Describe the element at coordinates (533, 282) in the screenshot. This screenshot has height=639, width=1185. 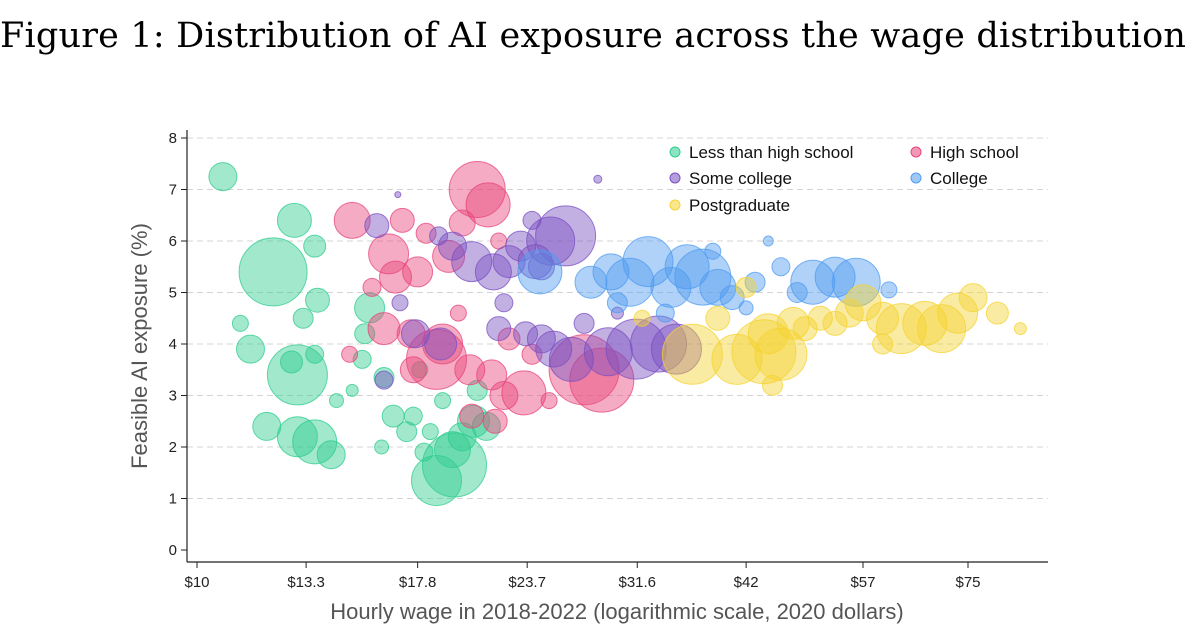
I see `series-some-college` at that location.